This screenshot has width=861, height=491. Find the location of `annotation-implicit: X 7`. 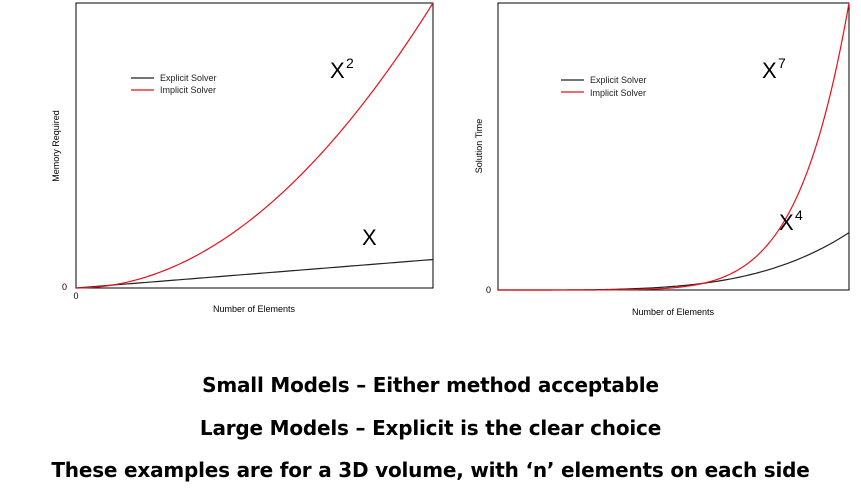

annotation-implicit: X 7 is located at coordinates (774, 69).